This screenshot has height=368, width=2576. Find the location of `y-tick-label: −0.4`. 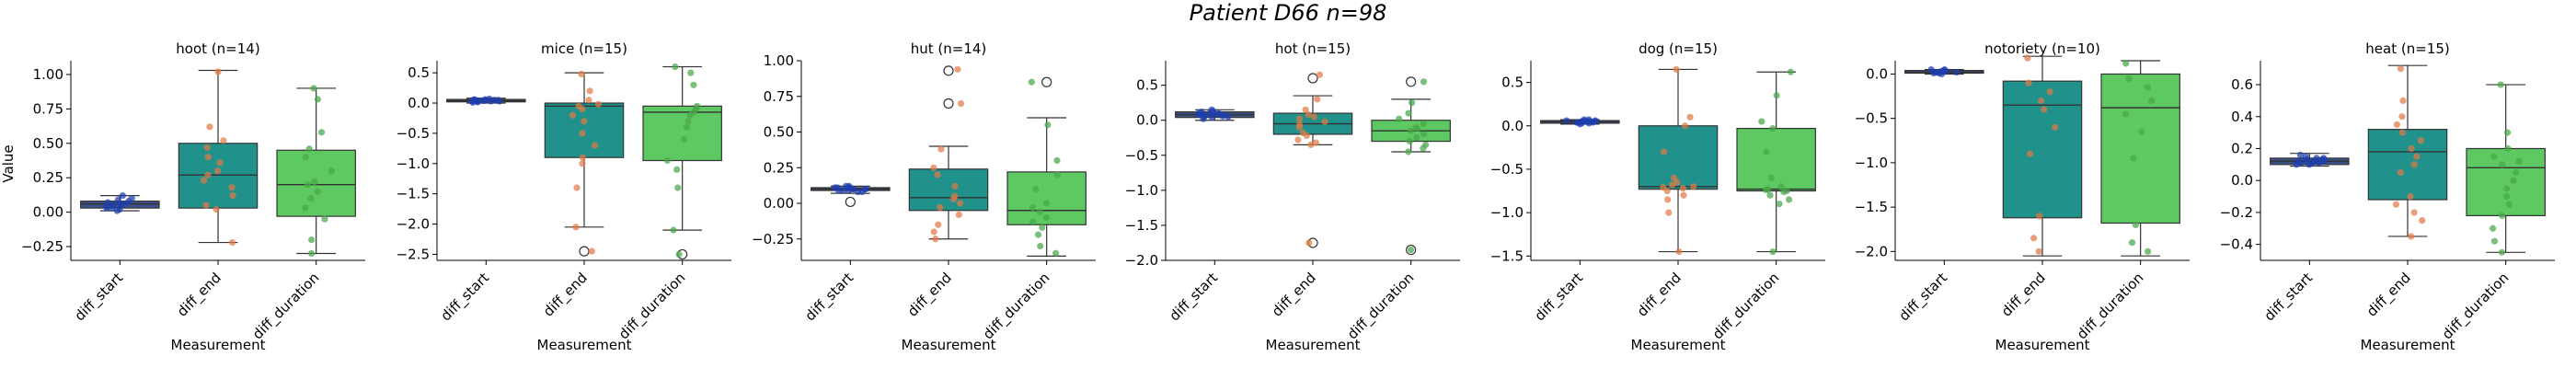

y-tick-label: −0.4 is located at coordinates (2236, 244).